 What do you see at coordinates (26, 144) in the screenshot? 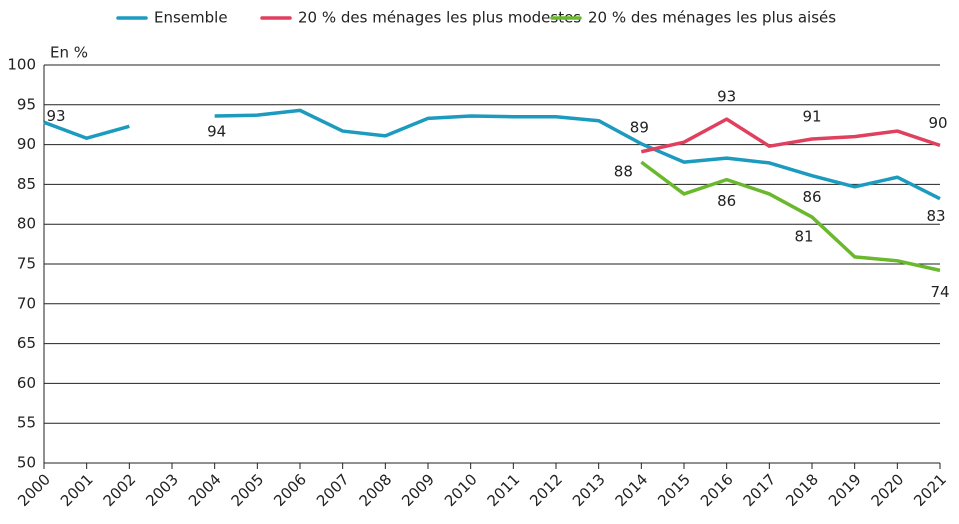
I see `y-tick-label: 90` at bounding box center [26, 144].